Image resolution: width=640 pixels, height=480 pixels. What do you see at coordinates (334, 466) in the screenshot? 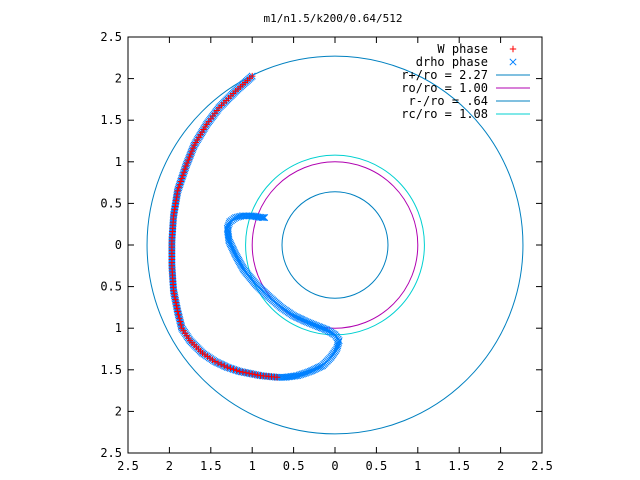
I see `x-tick-label: 0` at bounding box center [334, 466].